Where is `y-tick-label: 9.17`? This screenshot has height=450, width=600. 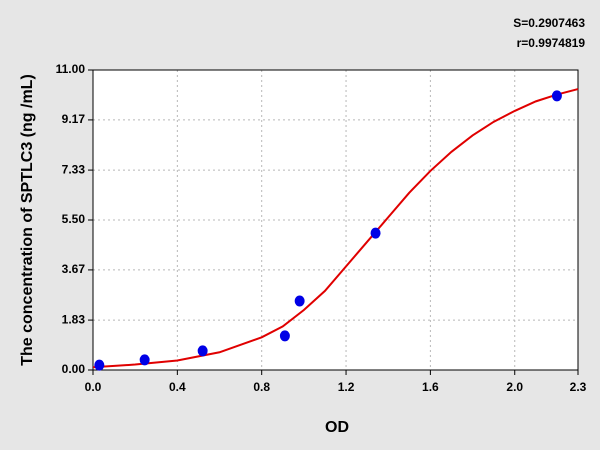
y-tick-label: 9.17 is located at coordinates (74, 119).